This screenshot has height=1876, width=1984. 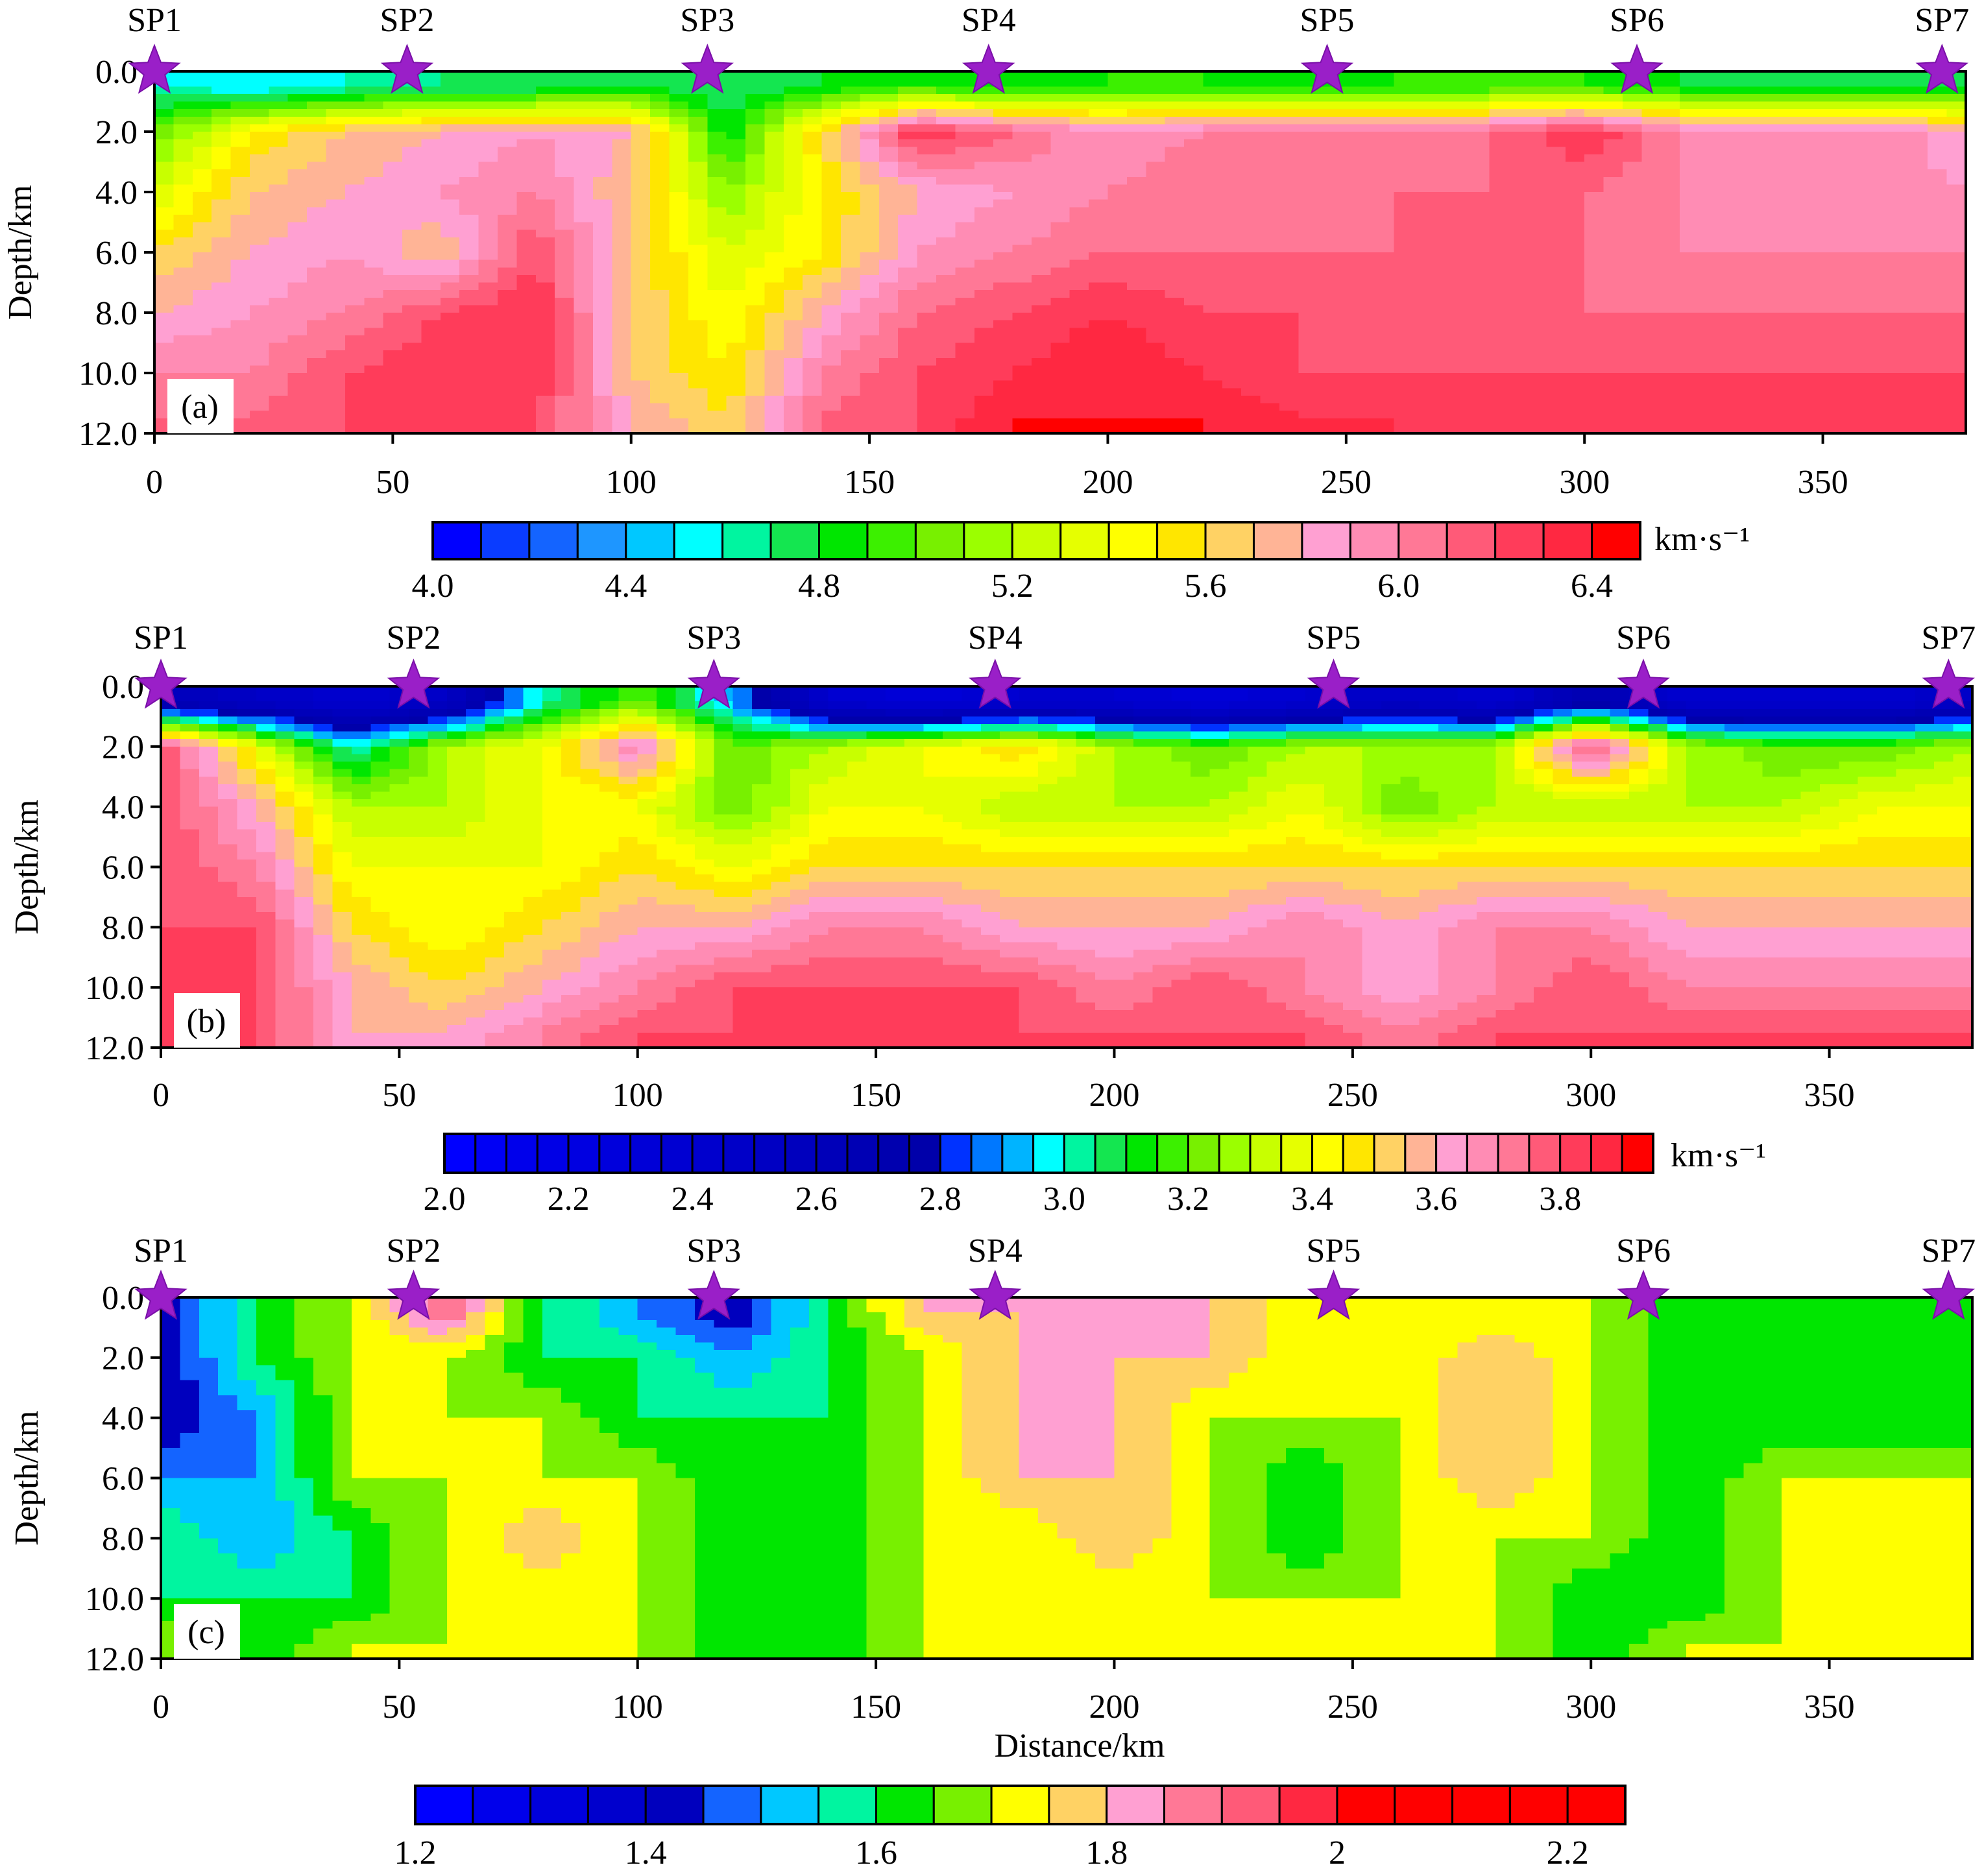 I want to click on shot-point-label: SP1, so click(x=154, y=20).